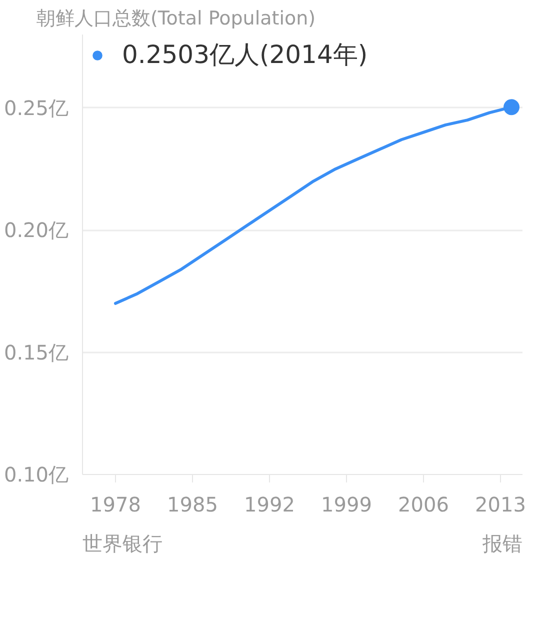 This screenshot has height=618, width=540. I want to click on chart-title: 朝鲜人口总数(Total Population), so click(176, 19).